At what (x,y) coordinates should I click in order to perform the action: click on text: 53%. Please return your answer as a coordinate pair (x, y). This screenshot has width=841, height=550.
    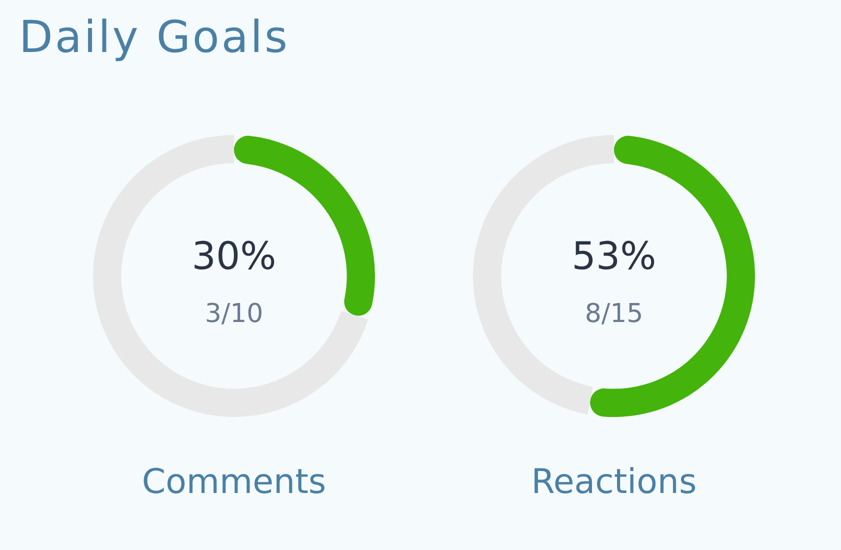
    Looking at the image, I should click on (614, 256).